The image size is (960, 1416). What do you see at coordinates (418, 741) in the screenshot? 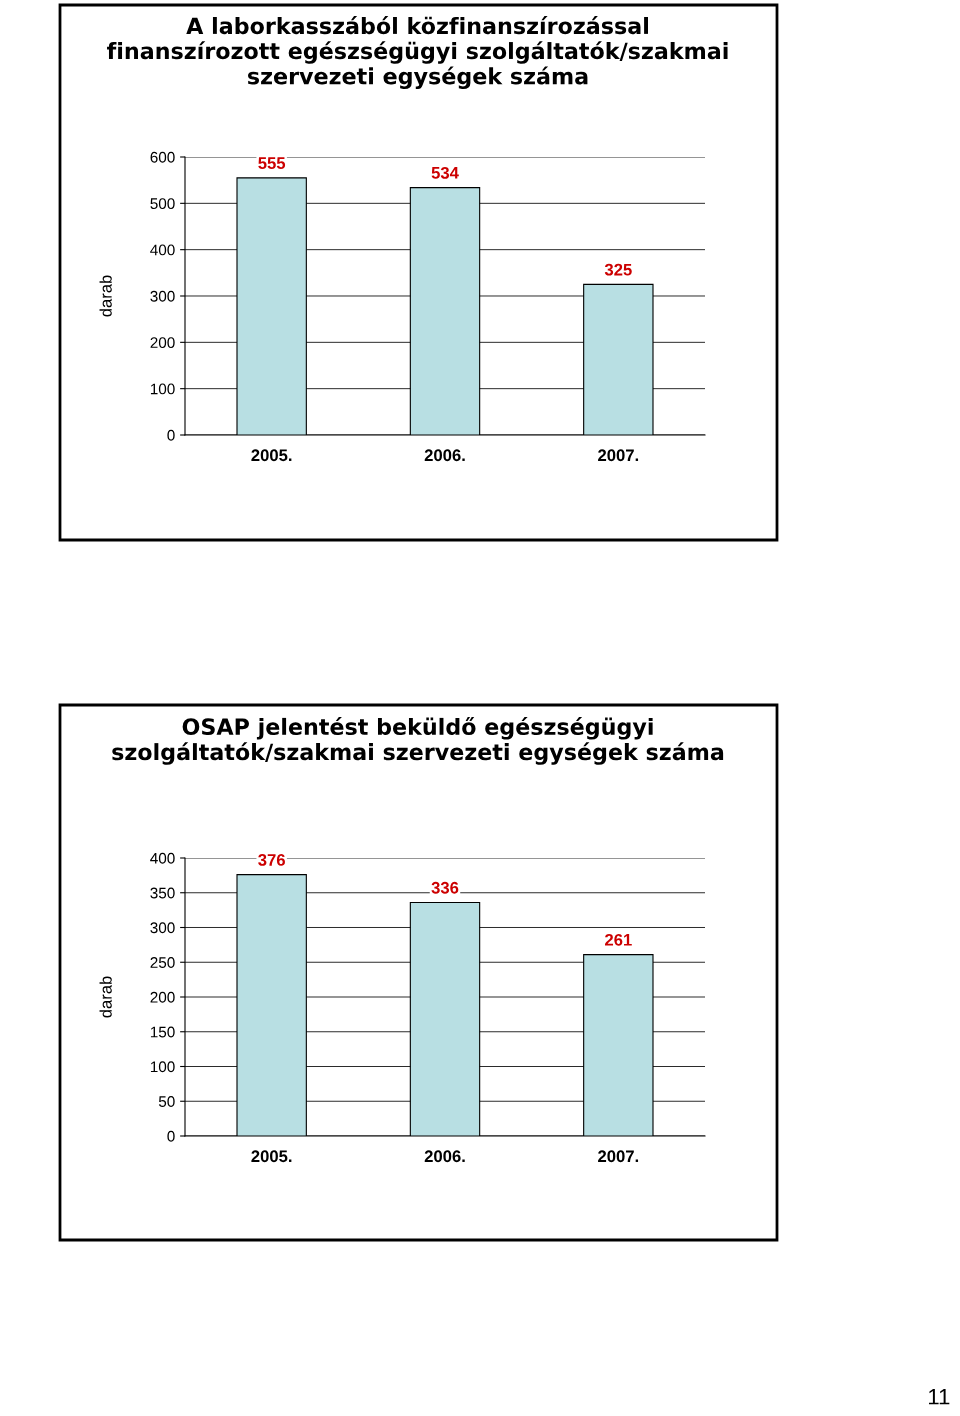
I see `chart-title: OSAP jelentést beküldő egészségügyi szolgáltatók/szakmai szervezeti egységek száma` at bounding box center [418, 741].